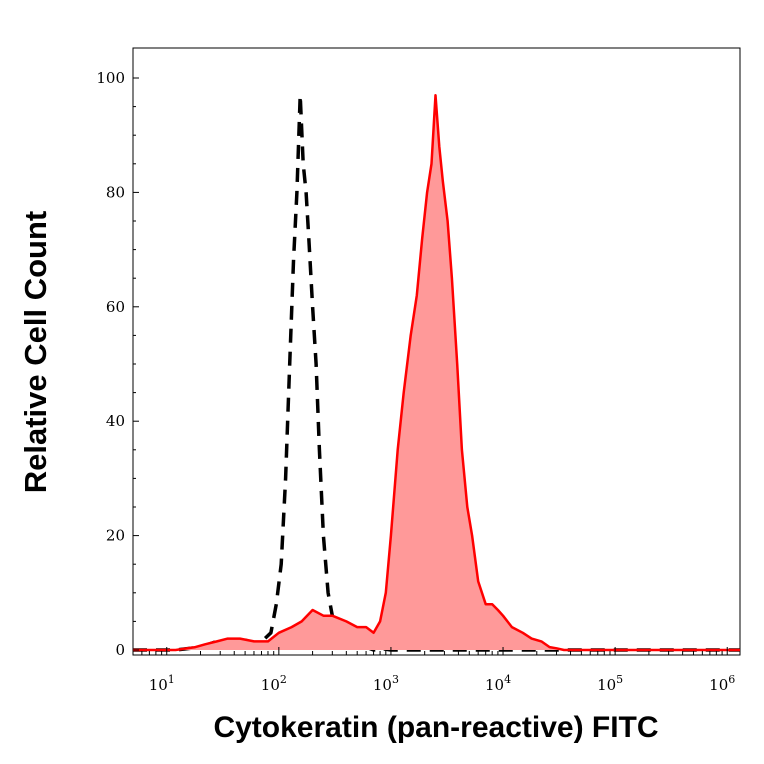 The width and height of the screenshot is (764, 764). I want to click on y-tick-label: 40, so click(115, 421).